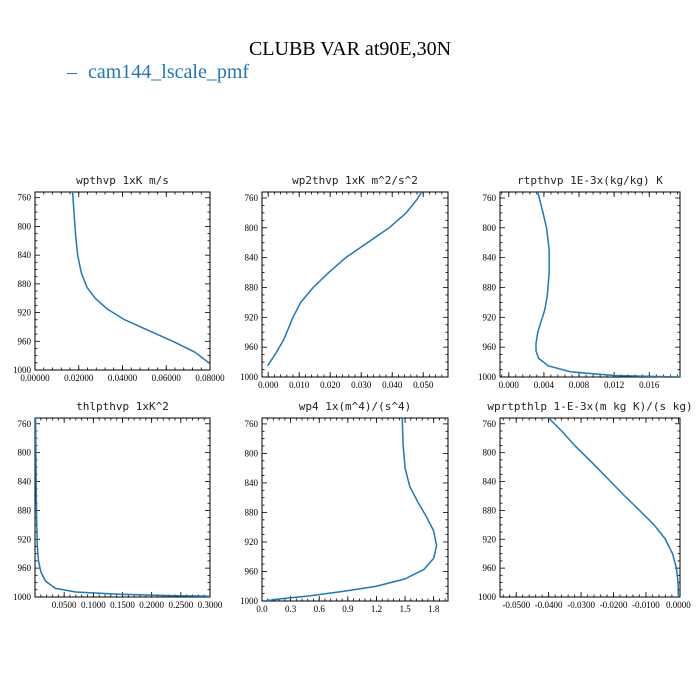 This screenshot has width=700, height=700. Describe the element at coordinates (590, 180) in the screenshot. I see `panel-title: rtpthvp 1E-3x(kg/kg) K` at that location.